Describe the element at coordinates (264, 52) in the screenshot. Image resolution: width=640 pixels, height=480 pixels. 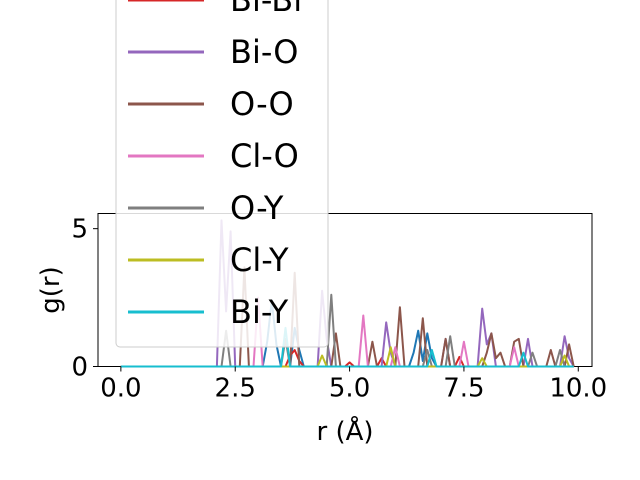
I see `legend-label: Bi-O` at that location.